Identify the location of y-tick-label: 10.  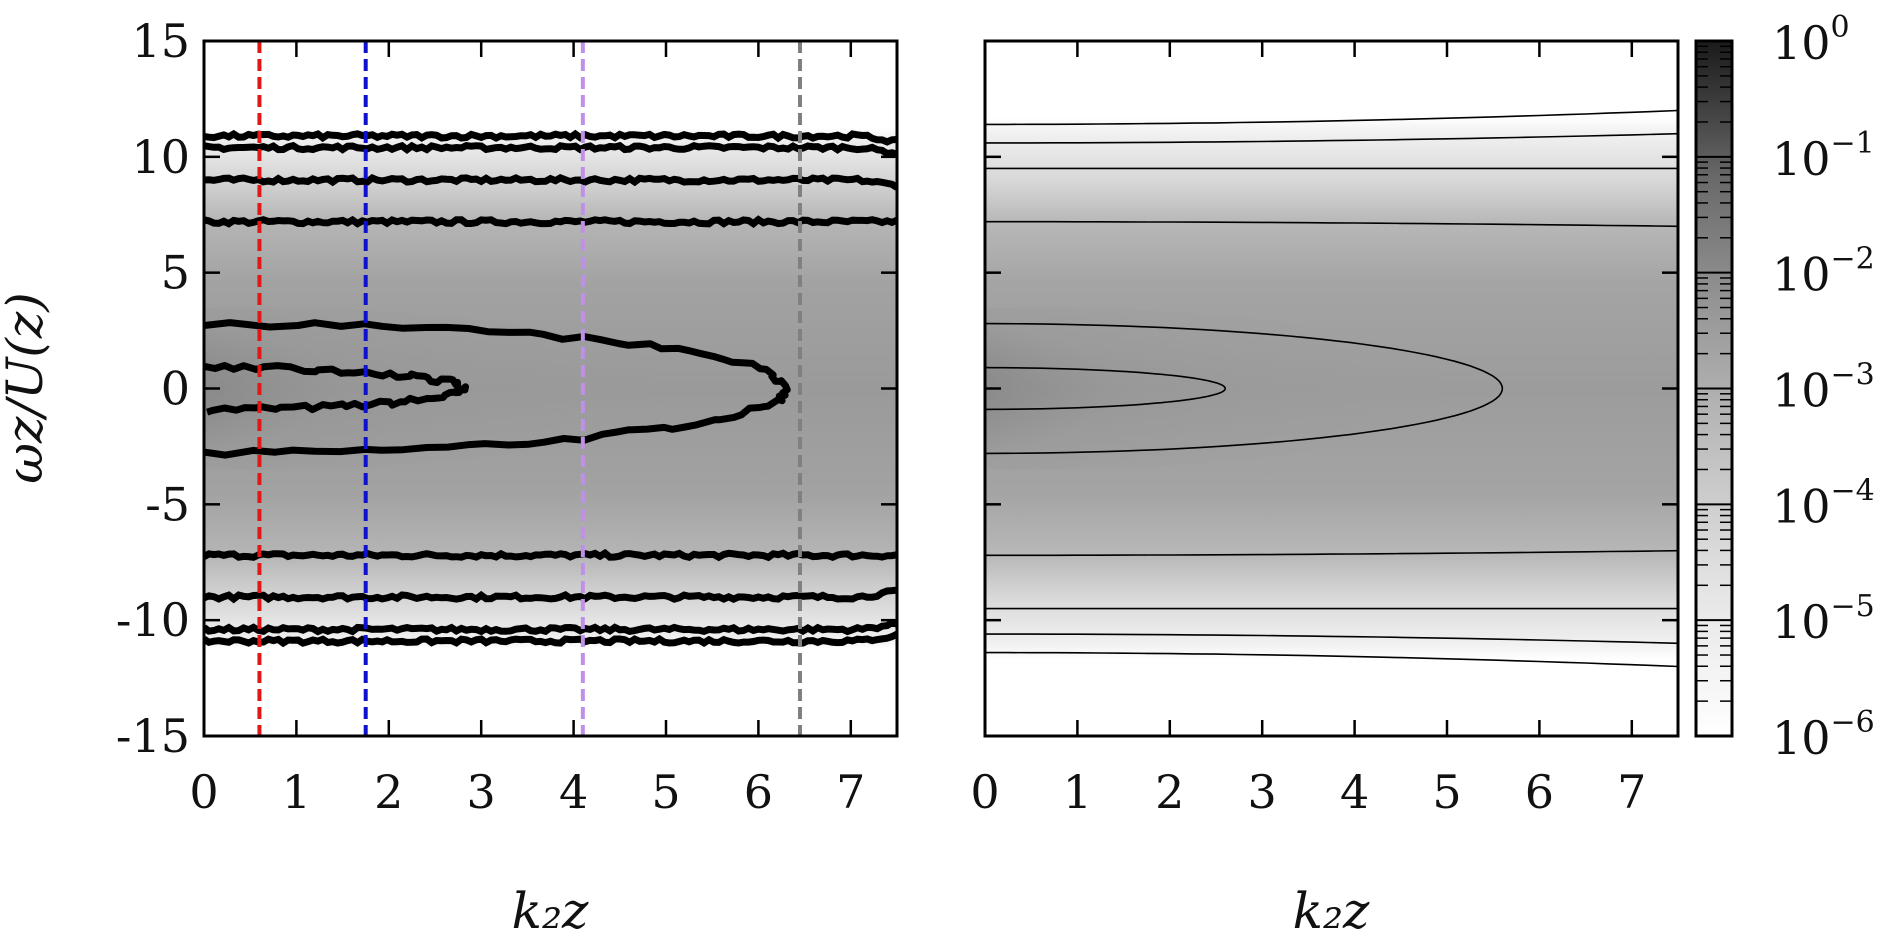
(160, 157).